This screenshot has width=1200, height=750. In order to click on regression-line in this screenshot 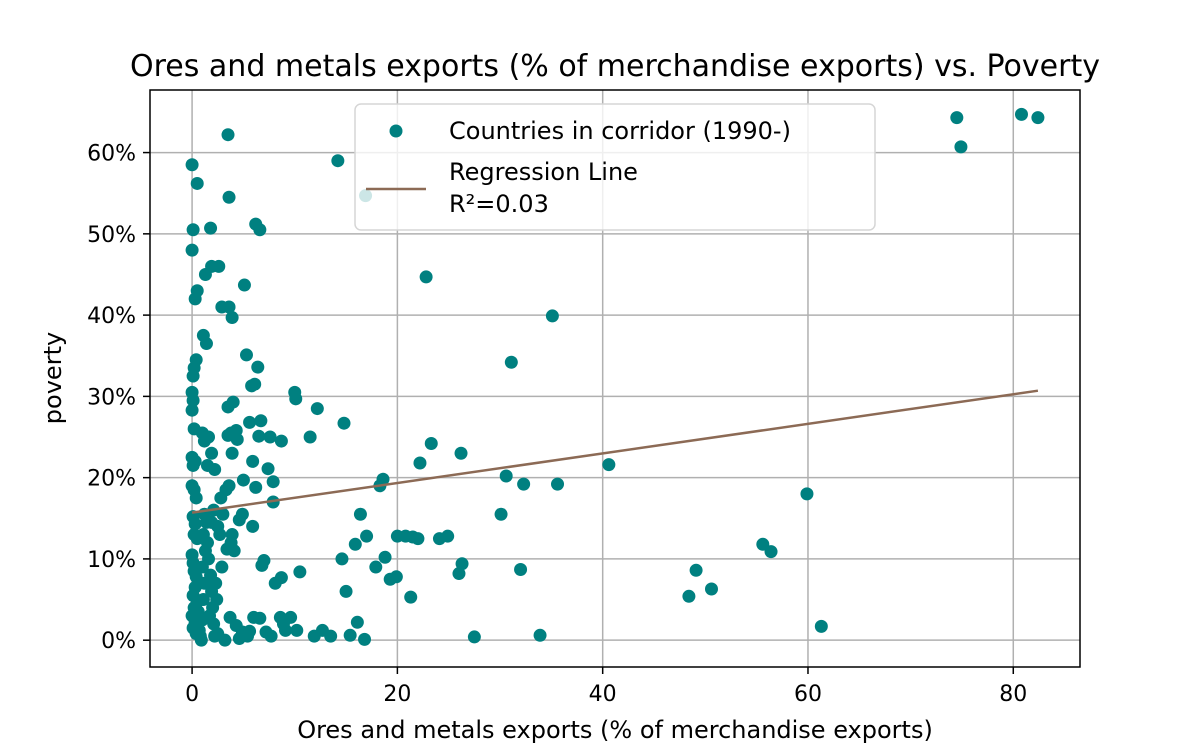, I will do `click(615, 451)`.